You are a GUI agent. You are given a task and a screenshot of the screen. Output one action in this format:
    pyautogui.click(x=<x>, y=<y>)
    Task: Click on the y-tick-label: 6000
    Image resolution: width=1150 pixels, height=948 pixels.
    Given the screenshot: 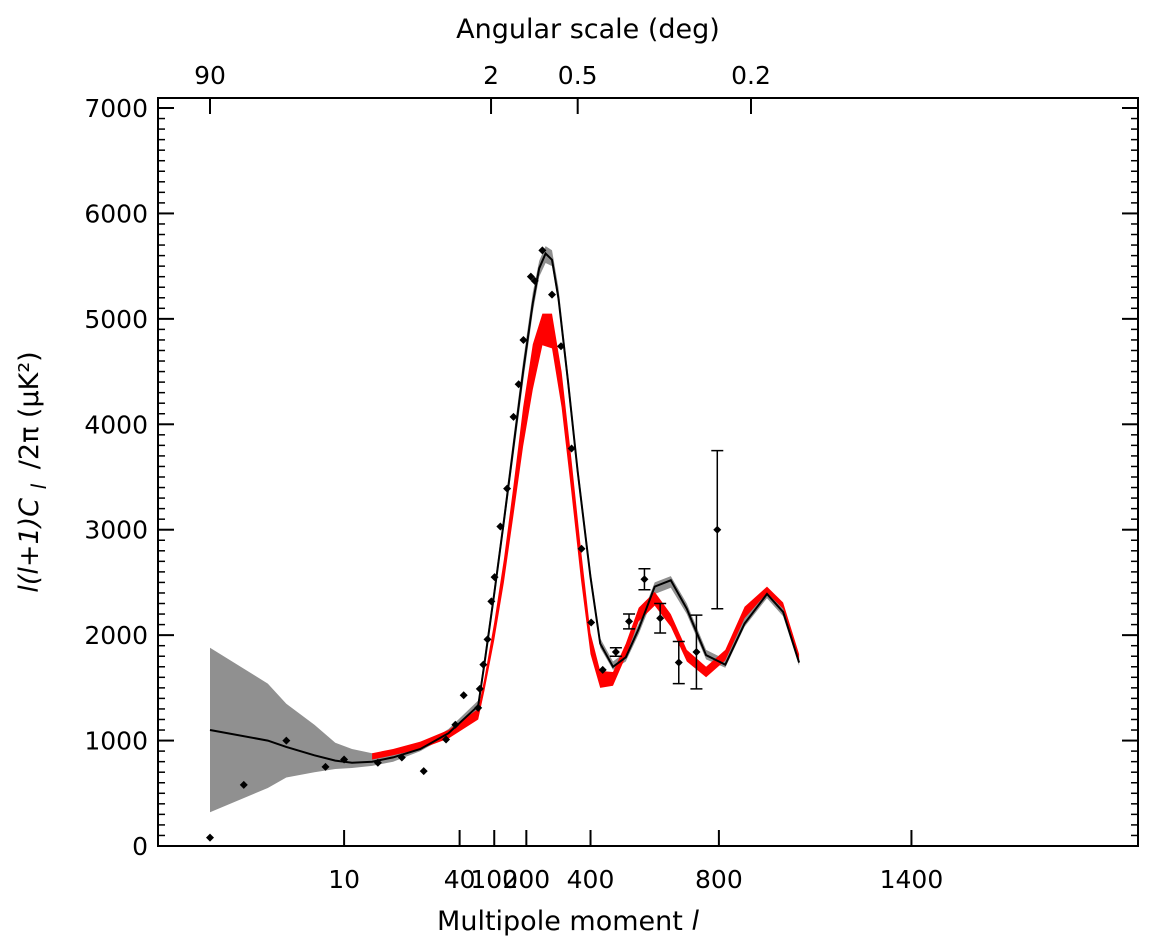 What is the action you would take?
    pyautogui.click(x=116, y=213)
    